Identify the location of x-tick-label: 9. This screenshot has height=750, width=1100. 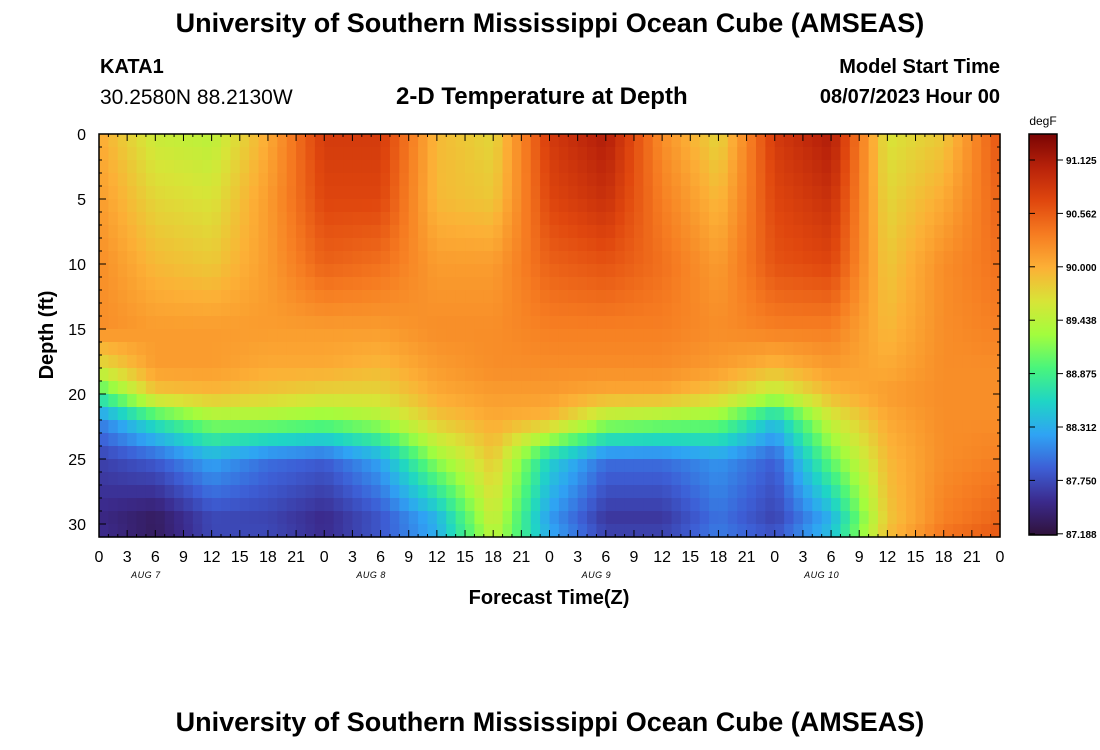
(859, 557).